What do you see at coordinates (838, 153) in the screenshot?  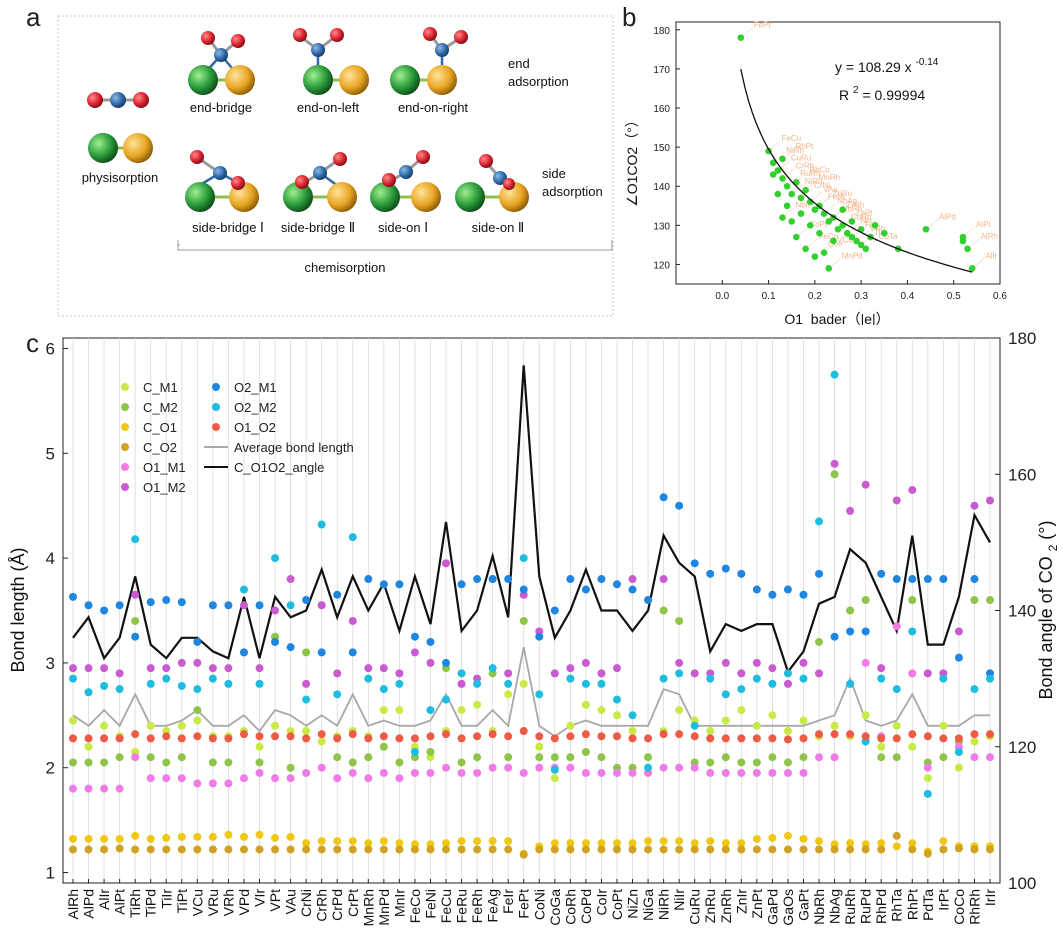 I see `panel-b-plot-frame` at bounding box center [838, 153].